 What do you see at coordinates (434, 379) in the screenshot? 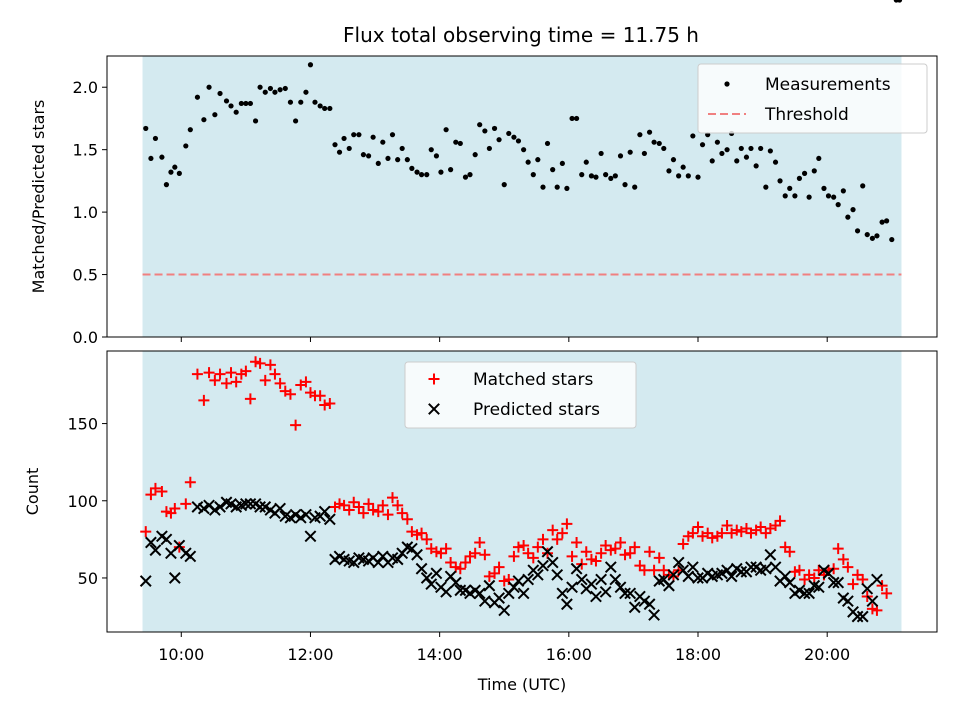
I see `matched-stars-legend-plus` at bounding box center [434, 379].